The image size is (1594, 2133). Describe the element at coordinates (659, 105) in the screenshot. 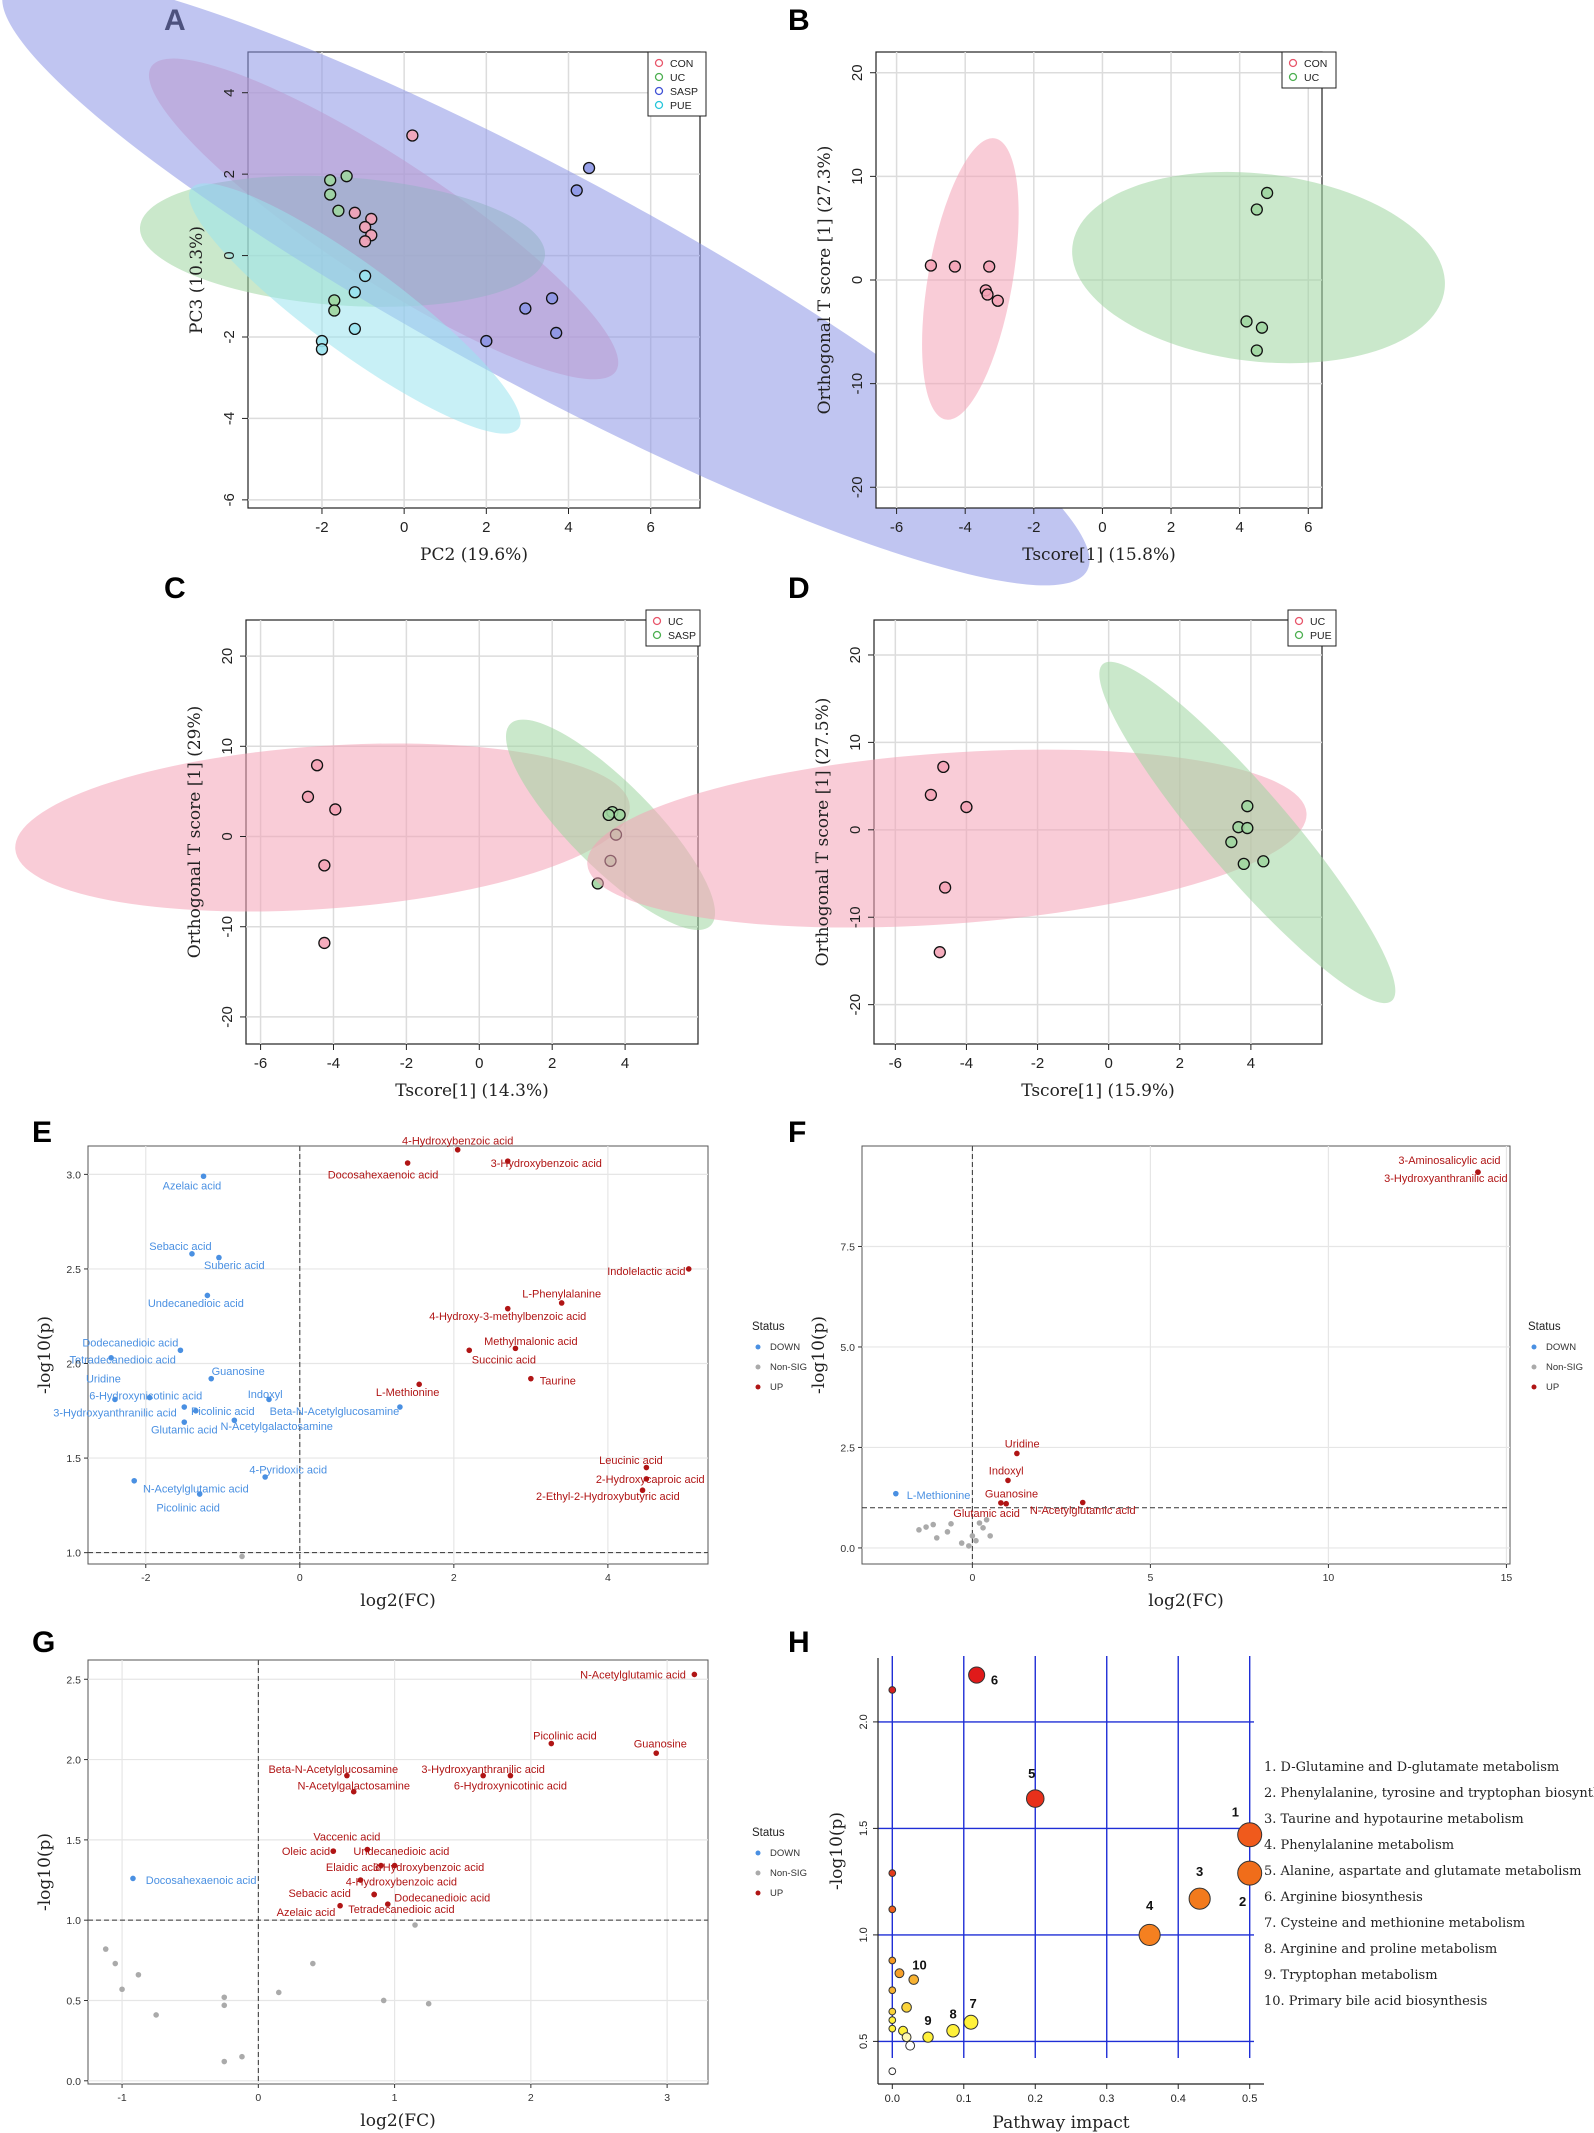

I see `legend-marker-pue` at that location.